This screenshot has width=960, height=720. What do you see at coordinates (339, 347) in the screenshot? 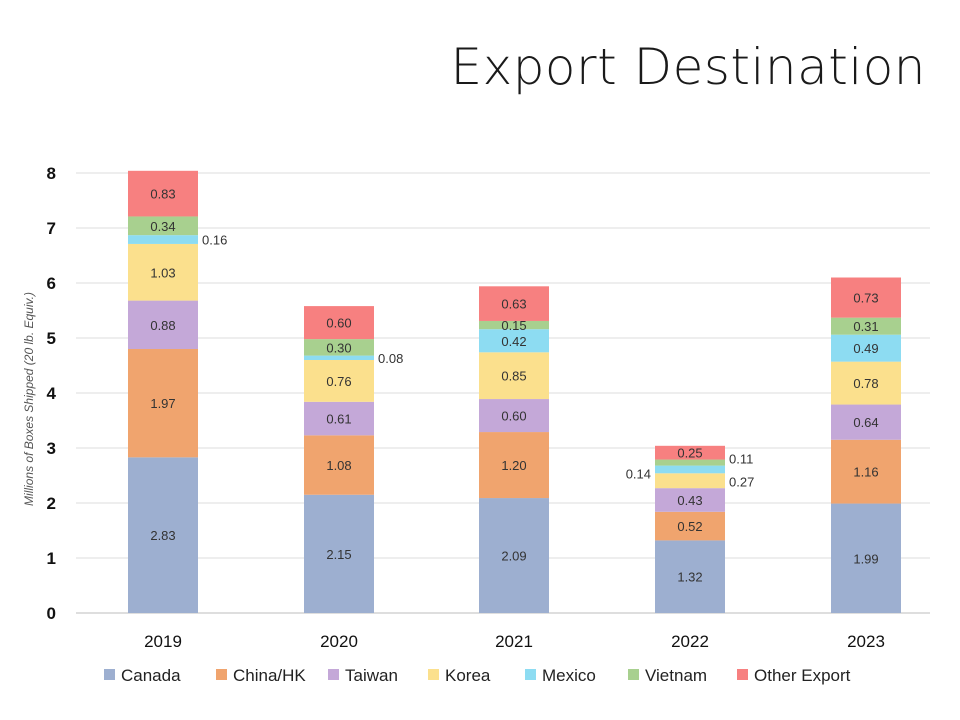
I see `bar-2020-vietnam` at bounding box center [339, 347].